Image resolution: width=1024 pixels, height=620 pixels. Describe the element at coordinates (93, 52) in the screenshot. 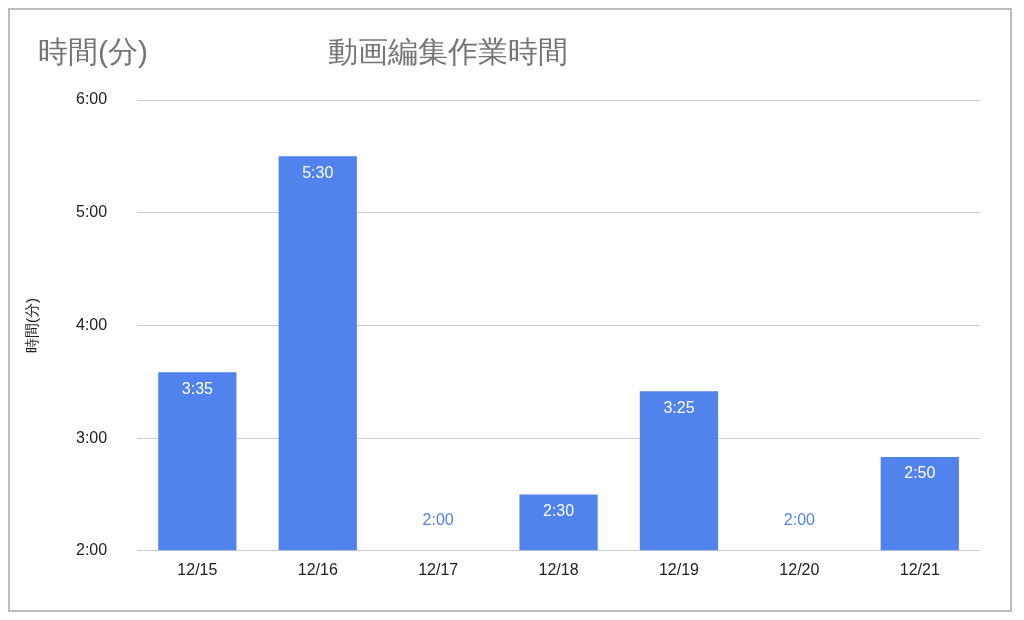

I see `text: 時間(分)` at that location.